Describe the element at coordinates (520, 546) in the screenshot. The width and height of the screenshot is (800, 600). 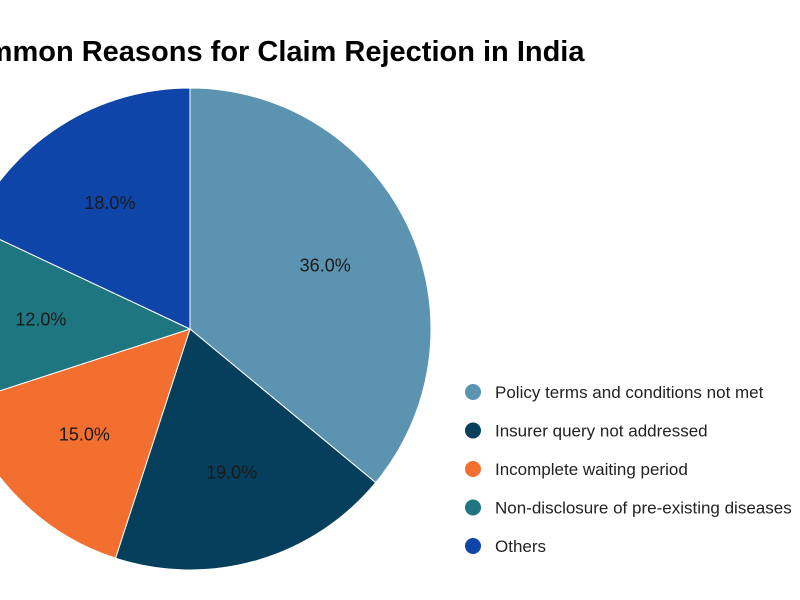
I see `legend-label-others: Others` at that location.